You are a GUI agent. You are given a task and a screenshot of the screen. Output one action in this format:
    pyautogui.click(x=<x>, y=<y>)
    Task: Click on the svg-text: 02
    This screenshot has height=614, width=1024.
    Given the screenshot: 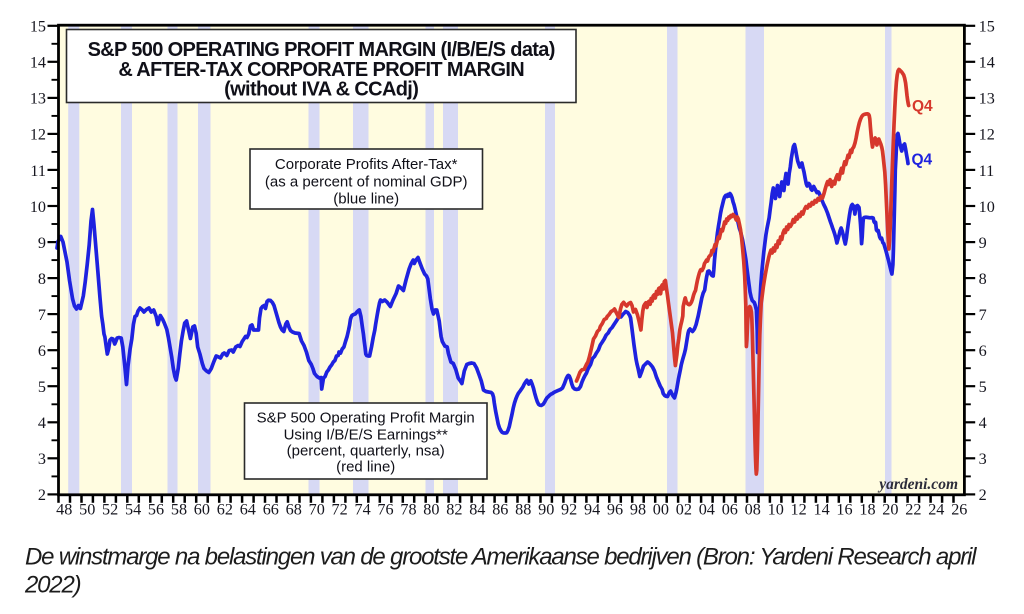 What is the action you would take?
    pyautogui.click(x=684, y=510)
    